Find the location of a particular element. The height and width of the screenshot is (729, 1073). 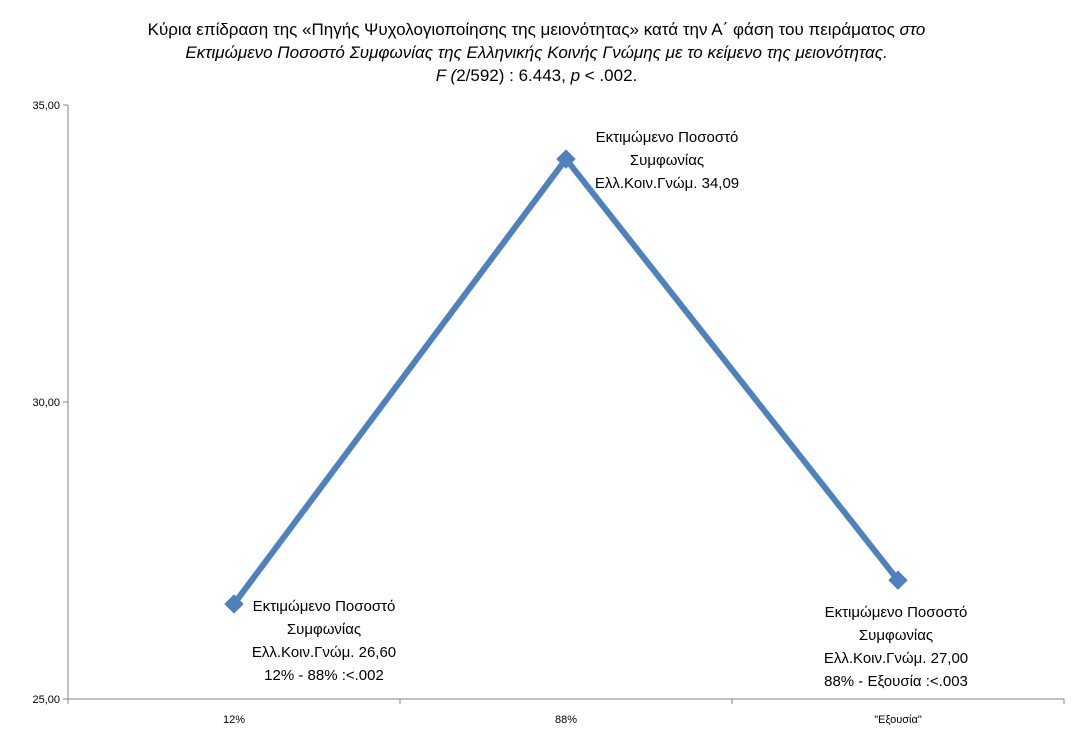

data-label: 88% - Εξουσία :<.003 is located at coordinates (896, 681).